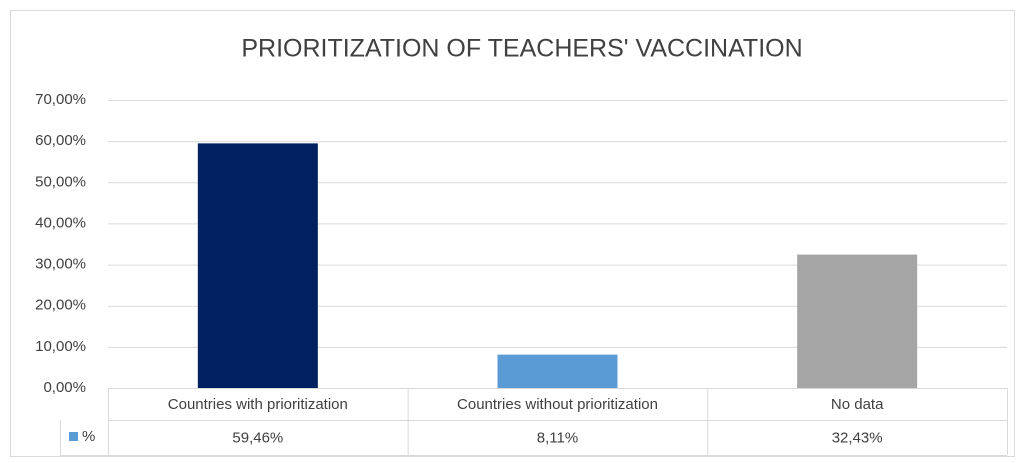 The height and width of the screenshot is (463, 1024). I want to click on legend-swatch, so click(73, 436).